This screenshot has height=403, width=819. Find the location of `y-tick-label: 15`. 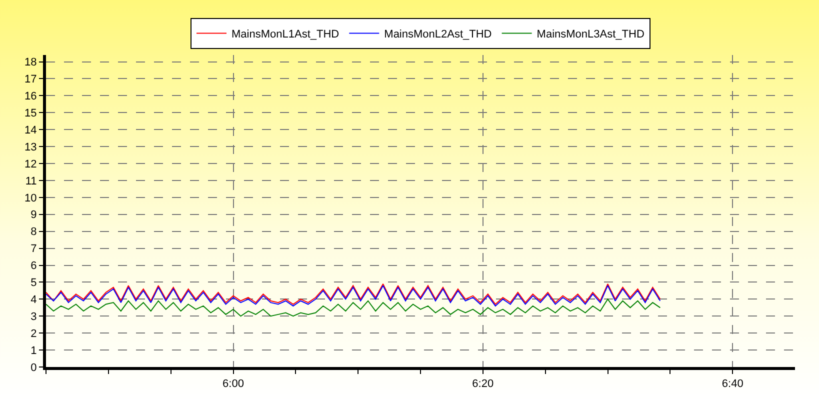

y-tick-label: 15 is located at coordinates (30, 114).